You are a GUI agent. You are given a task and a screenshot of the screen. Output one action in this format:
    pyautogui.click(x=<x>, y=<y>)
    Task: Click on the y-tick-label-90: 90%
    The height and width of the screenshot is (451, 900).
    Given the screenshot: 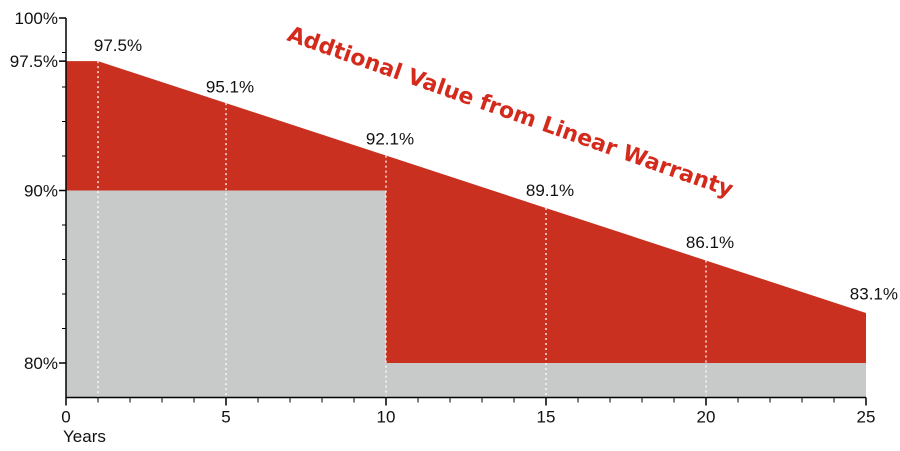 What is the action you would take?
    pyautogui.click(x=41, y=191)
    